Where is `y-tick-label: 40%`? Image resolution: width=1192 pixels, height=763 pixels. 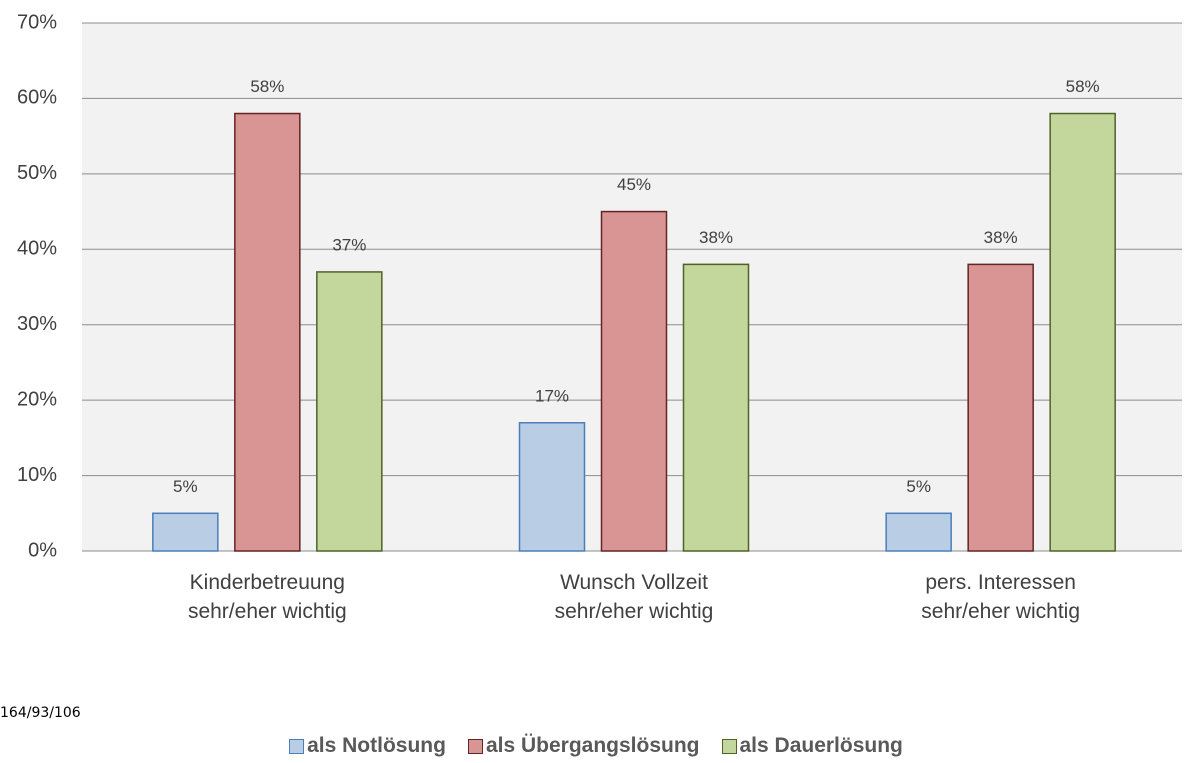 y-tick-label: 40% is located at coordinates (37, 249).